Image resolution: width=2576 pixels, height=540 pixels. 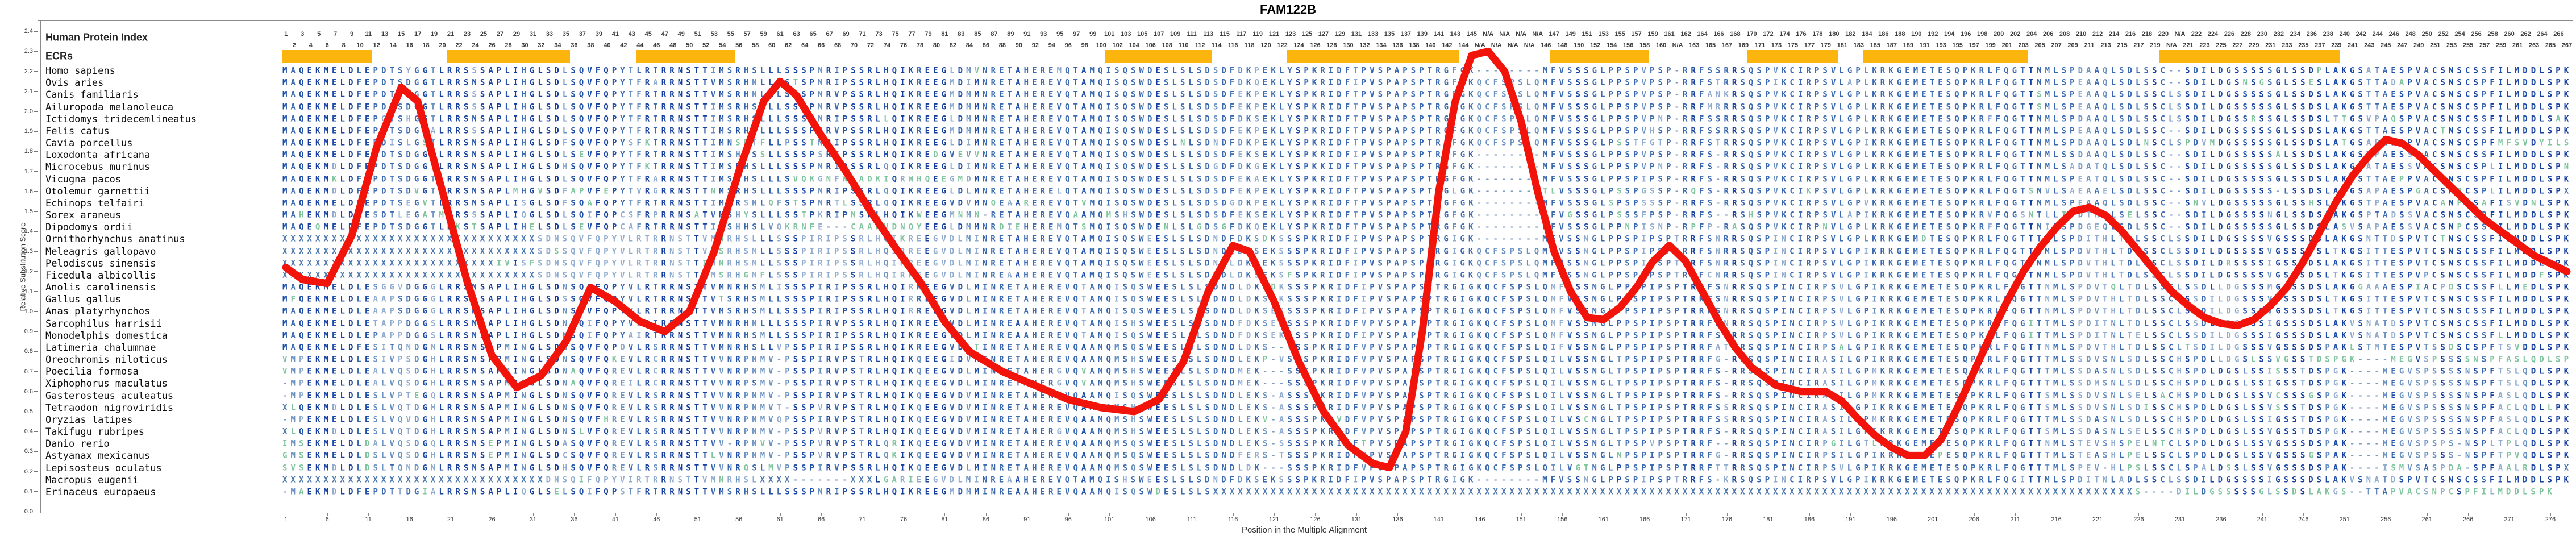 What do you see at coordinates (603, 312) in the screenshot?
I see `residue-run: FQ` at bounding box center [603, 312].